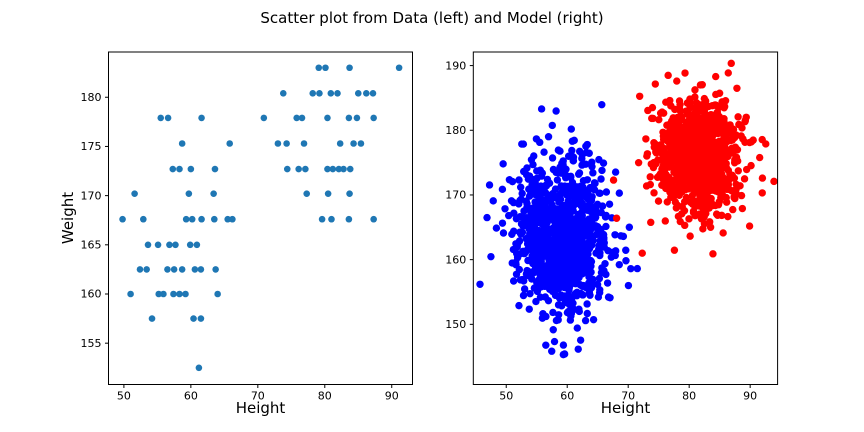 The image size is (864, 432). I want to click on y-tick-label: 160, so click(455, 259).